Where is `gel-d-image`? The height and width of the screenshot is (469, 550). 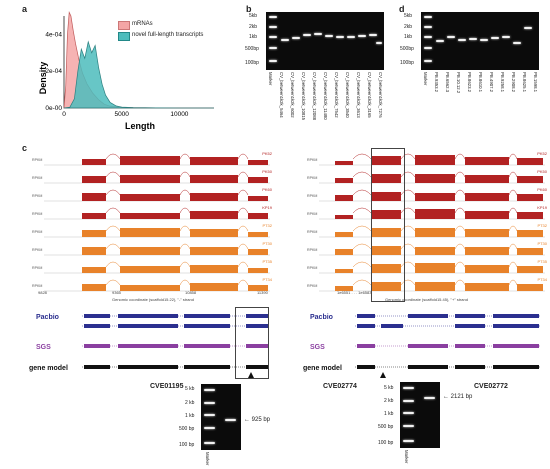 gel-d-image is located at coordinates (480, 41).